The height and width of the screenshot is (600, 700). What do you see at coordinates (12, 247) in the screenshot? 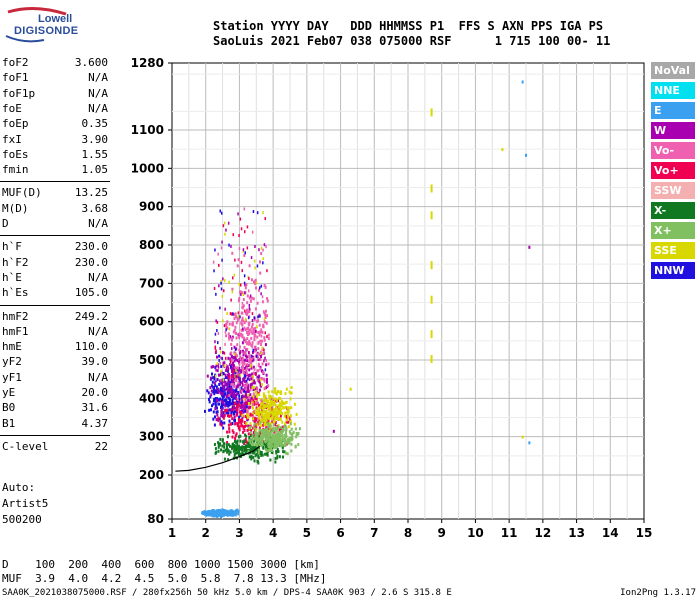
I see `param-name: h`F` at bounding box center [12, 247].